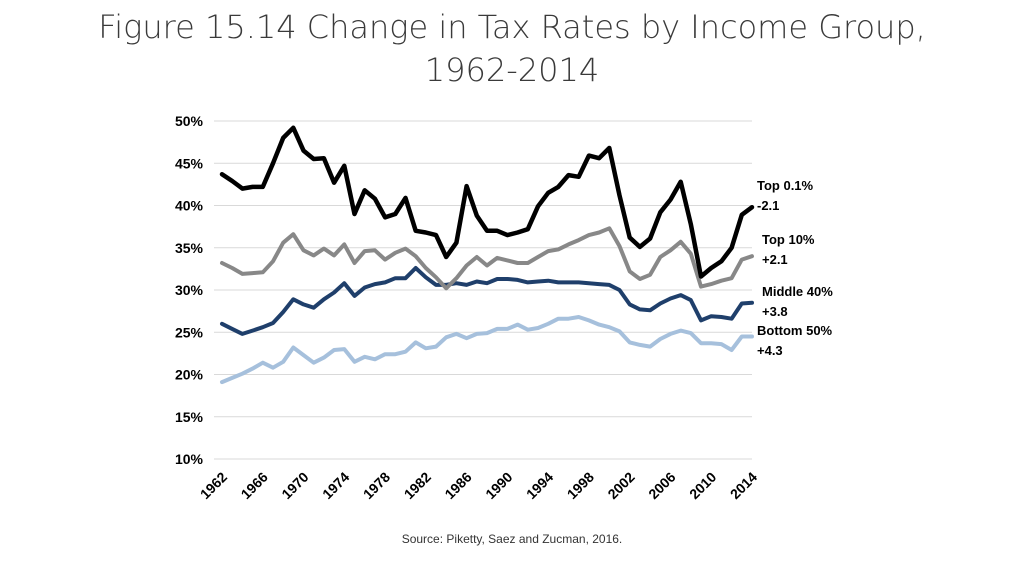  Describe the element at coordinates (770, 350) in the screenshot. I see `series-change-label: +4.3` at that location.